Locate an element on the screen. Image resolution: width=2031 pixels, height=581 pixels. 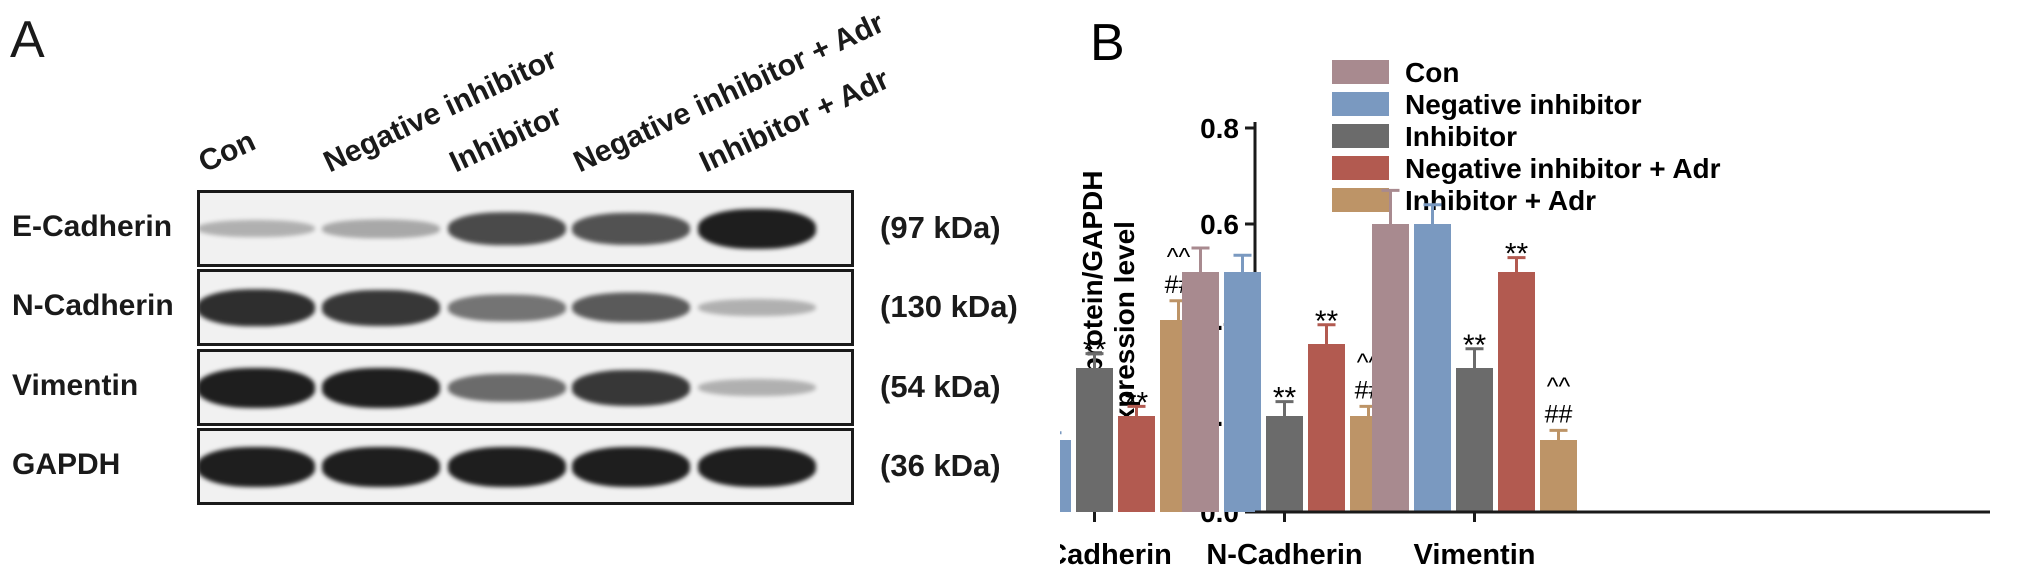
protein-label: GAPDH is located at coordinates (66, 464).